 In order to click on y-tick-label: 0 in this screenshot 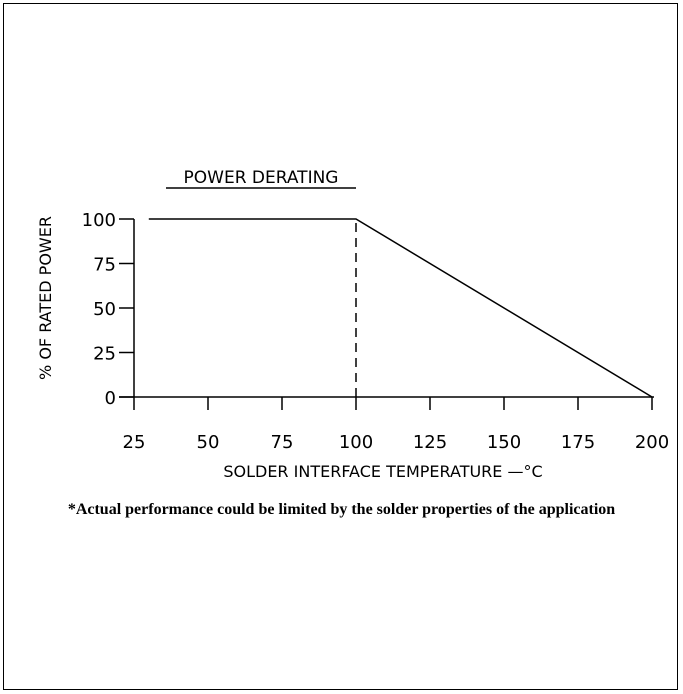, I will do `click(110, 398)`.